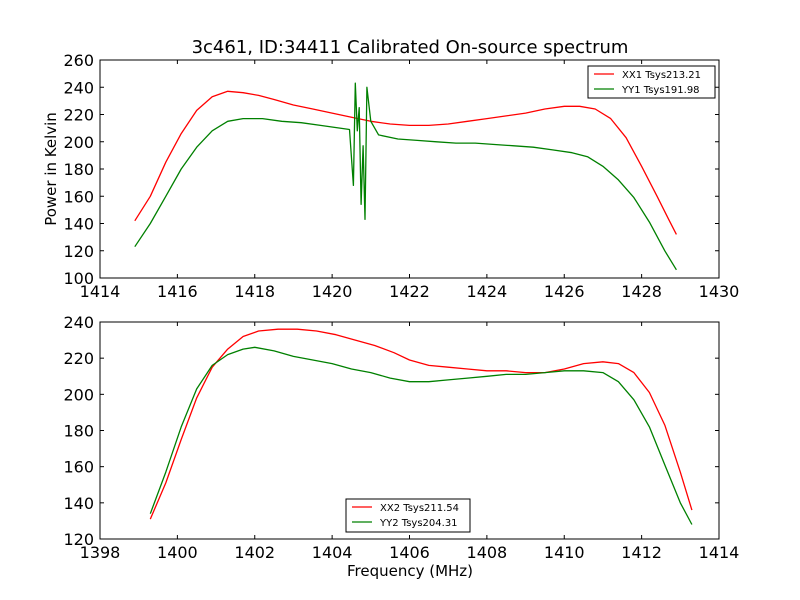 The image size is (800, 600). What do you see at coordinates (78, 467) in the screenshot?
I see `bottom-y-tick-label: 160` at bounding box center [78, 467].